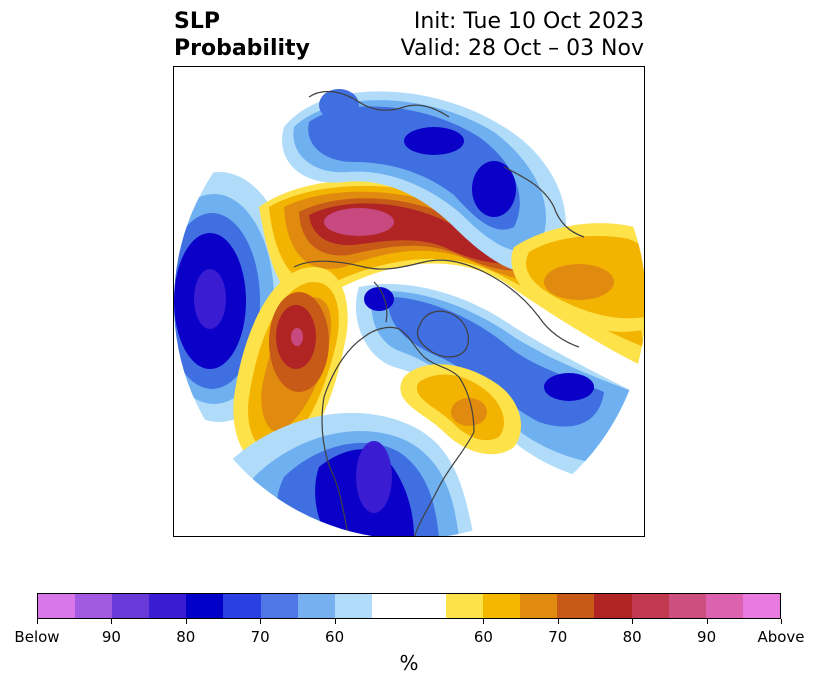  I want to click on colorbar-tick-label: Below, so click(37, 637).